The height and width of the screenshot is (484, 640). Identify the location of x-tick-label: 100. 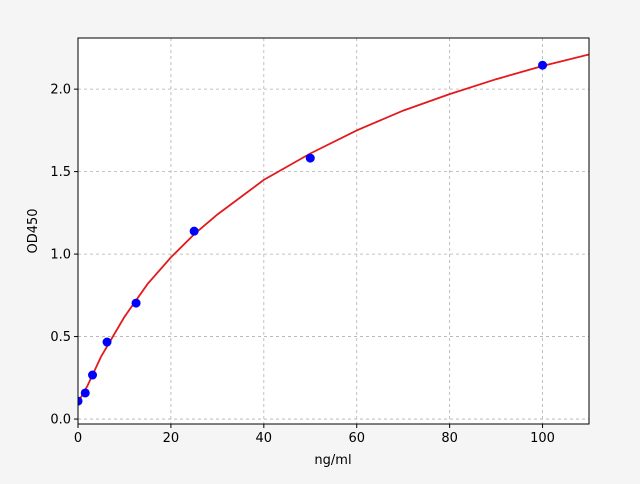
(542, 438).